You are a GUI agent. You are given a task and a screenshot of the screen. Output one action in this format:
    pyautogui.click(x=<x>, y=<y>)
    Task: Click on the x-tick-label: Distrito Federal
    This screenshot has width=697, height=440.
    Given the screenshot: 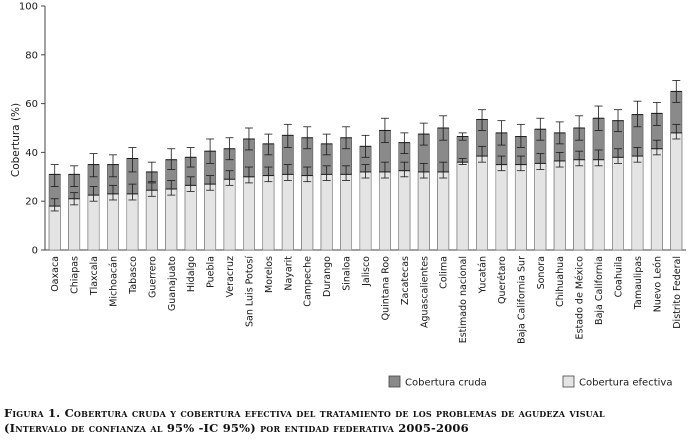 What is the action you would take?
    pyautogui.click(x=677, y=292)
    